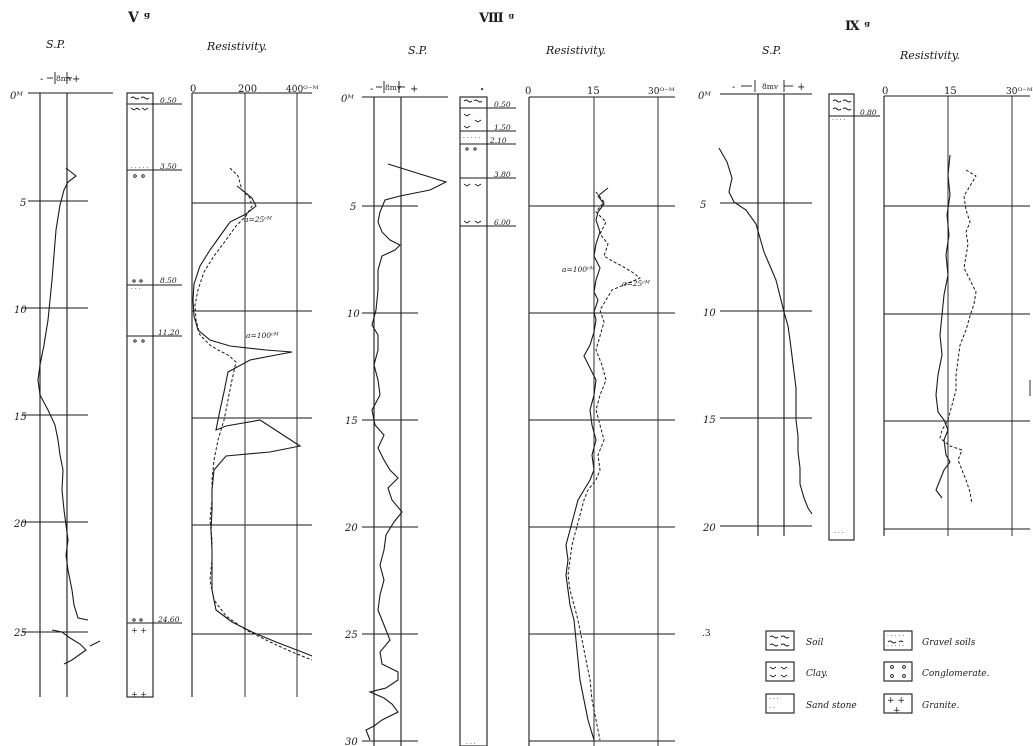 This screenshot has height=746, width=1033. What do you see at coordinates (778, 672) in the screenshot?
I see `clay-symbol-icon` at bounding box center [778, 672].